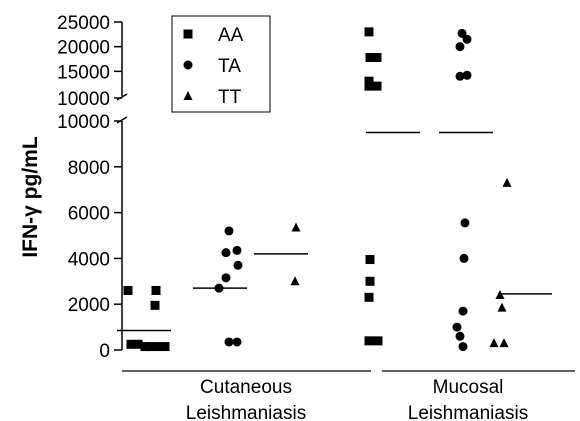 Image resolution: width=580 pixels, height=421 pixels. What do you see at coordinates (468, 412) in the screenshot?
I see `group-label-mucosal-line2: Leishmaniasis` at bounding box center [468, 412].